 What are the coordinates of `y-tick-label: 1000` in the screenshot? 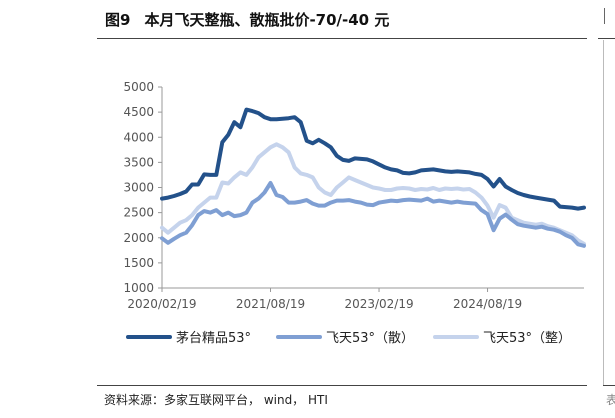 It's located at (138, 288).